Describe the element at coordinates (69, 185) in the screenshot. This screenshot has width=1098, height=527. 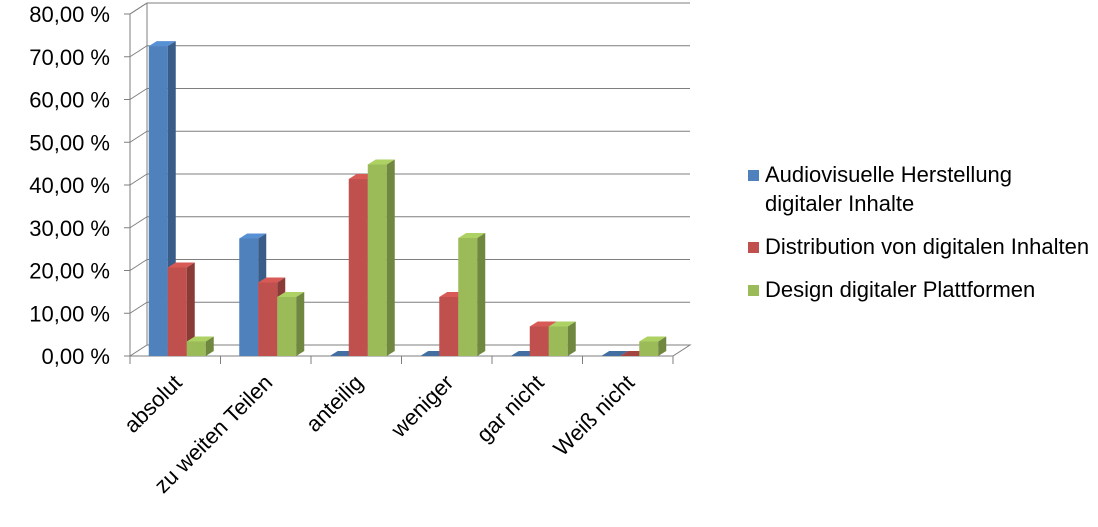
I see `y-tick-label: 40,00 %` at that location.